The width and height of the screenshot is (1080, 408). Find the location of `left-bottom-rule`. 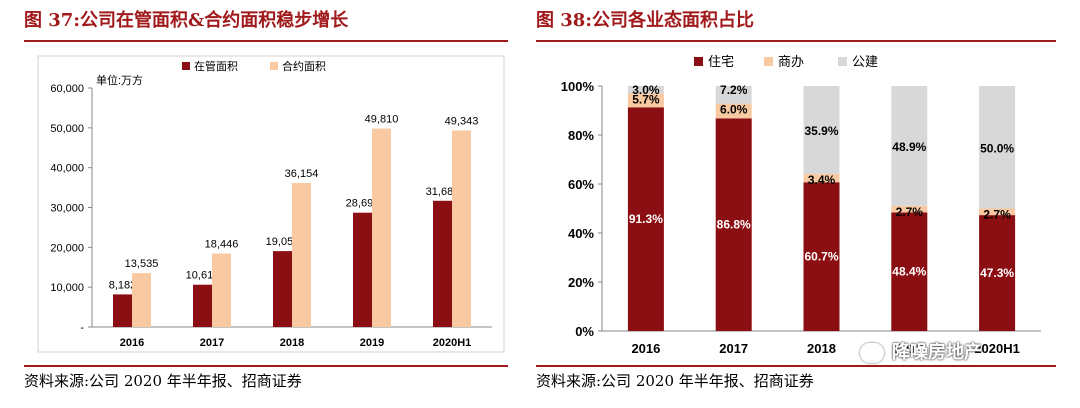

left-bottom-rule is located at coordinates (266, 366).